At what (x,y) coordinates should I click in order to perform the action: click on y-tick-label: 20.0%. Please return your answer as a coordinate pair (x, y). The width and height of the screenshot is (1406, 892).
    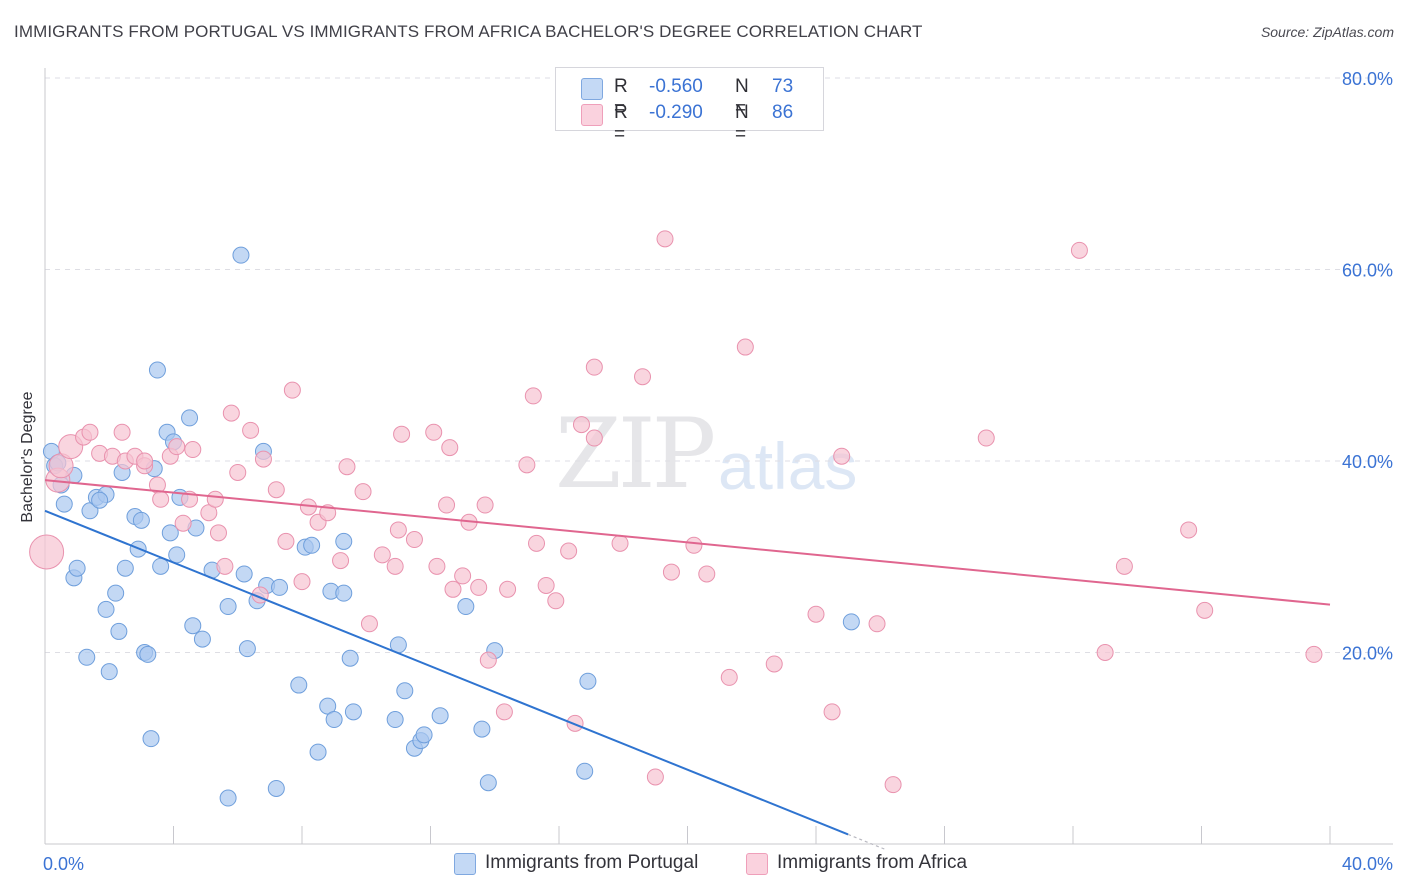
    Looking at the image, I should click on (1367, 654).